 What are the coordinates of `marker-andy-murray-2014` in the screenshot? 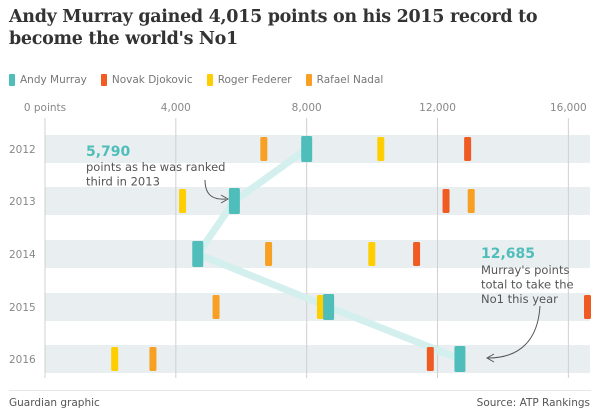 It's located at (198, 254).